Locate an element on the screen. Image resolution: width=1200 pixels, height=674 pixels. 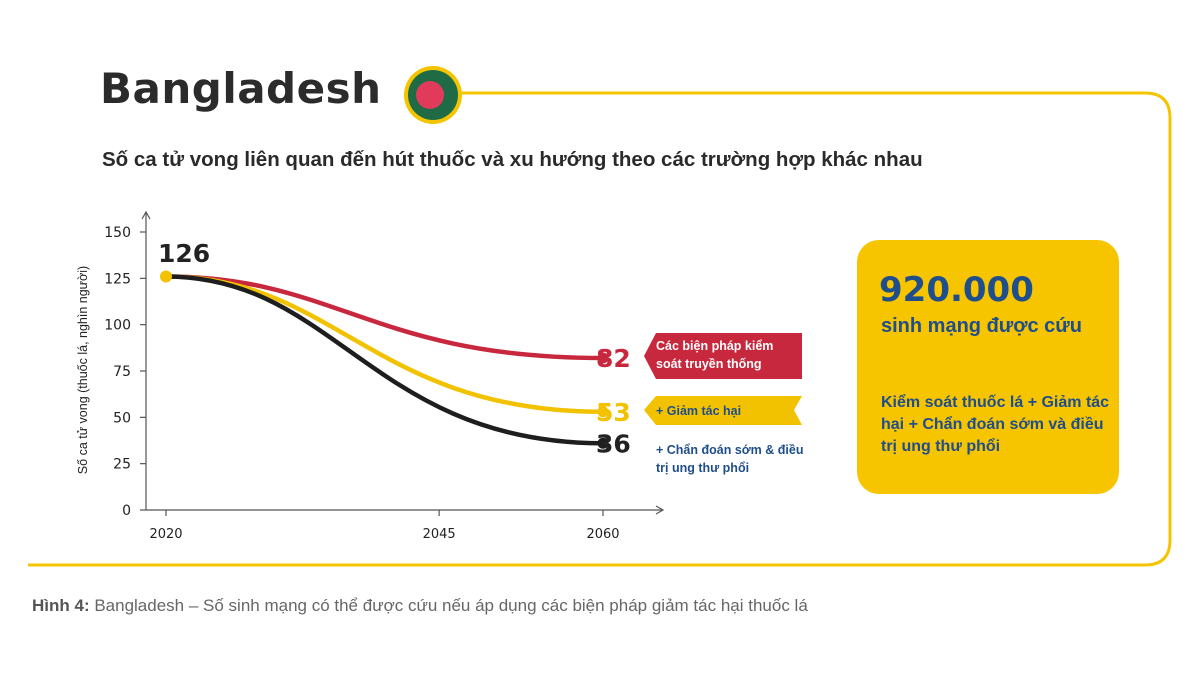
y-axis-arrow is located at coordinates (146, 215).